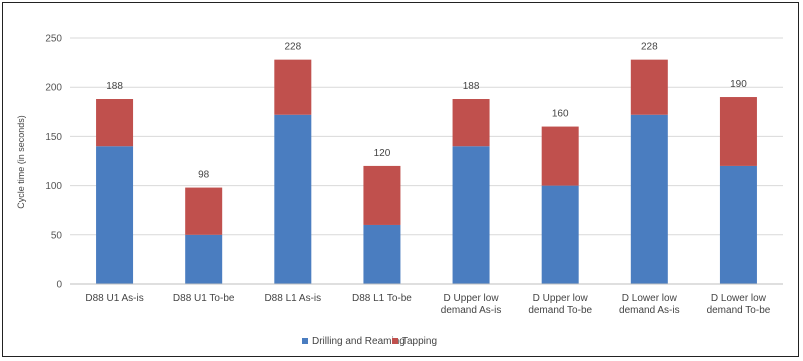 The width and height of the screenshot is (803, 361). I want to click on y-axis-label: Cycle time (in seconds), so click(21, 162).